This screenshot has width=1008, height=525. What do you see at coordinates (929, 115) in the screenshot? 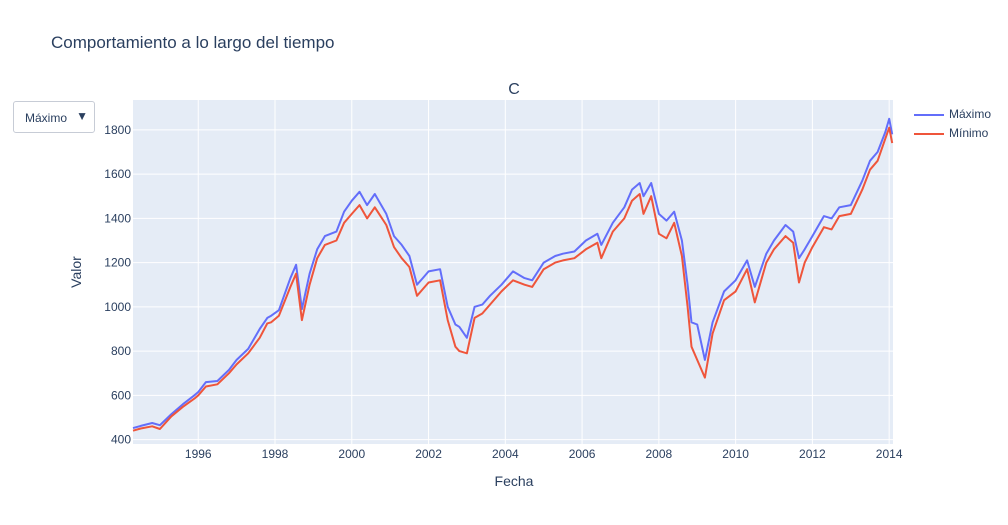
I see `legend-swatch-maximo` at bounding box center [929, 115].